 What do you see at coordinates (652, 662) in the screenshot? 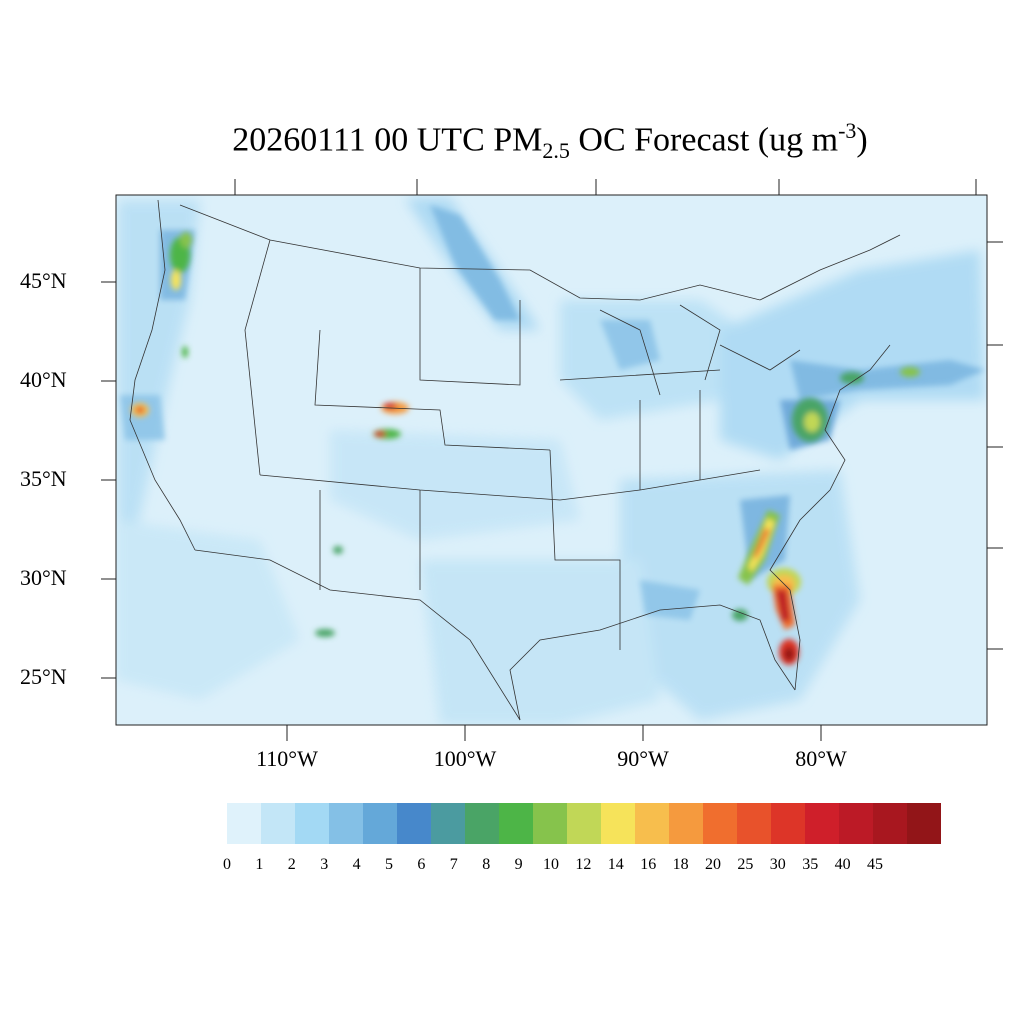
I see `gulf-coast` at bounding box center [652, 662].